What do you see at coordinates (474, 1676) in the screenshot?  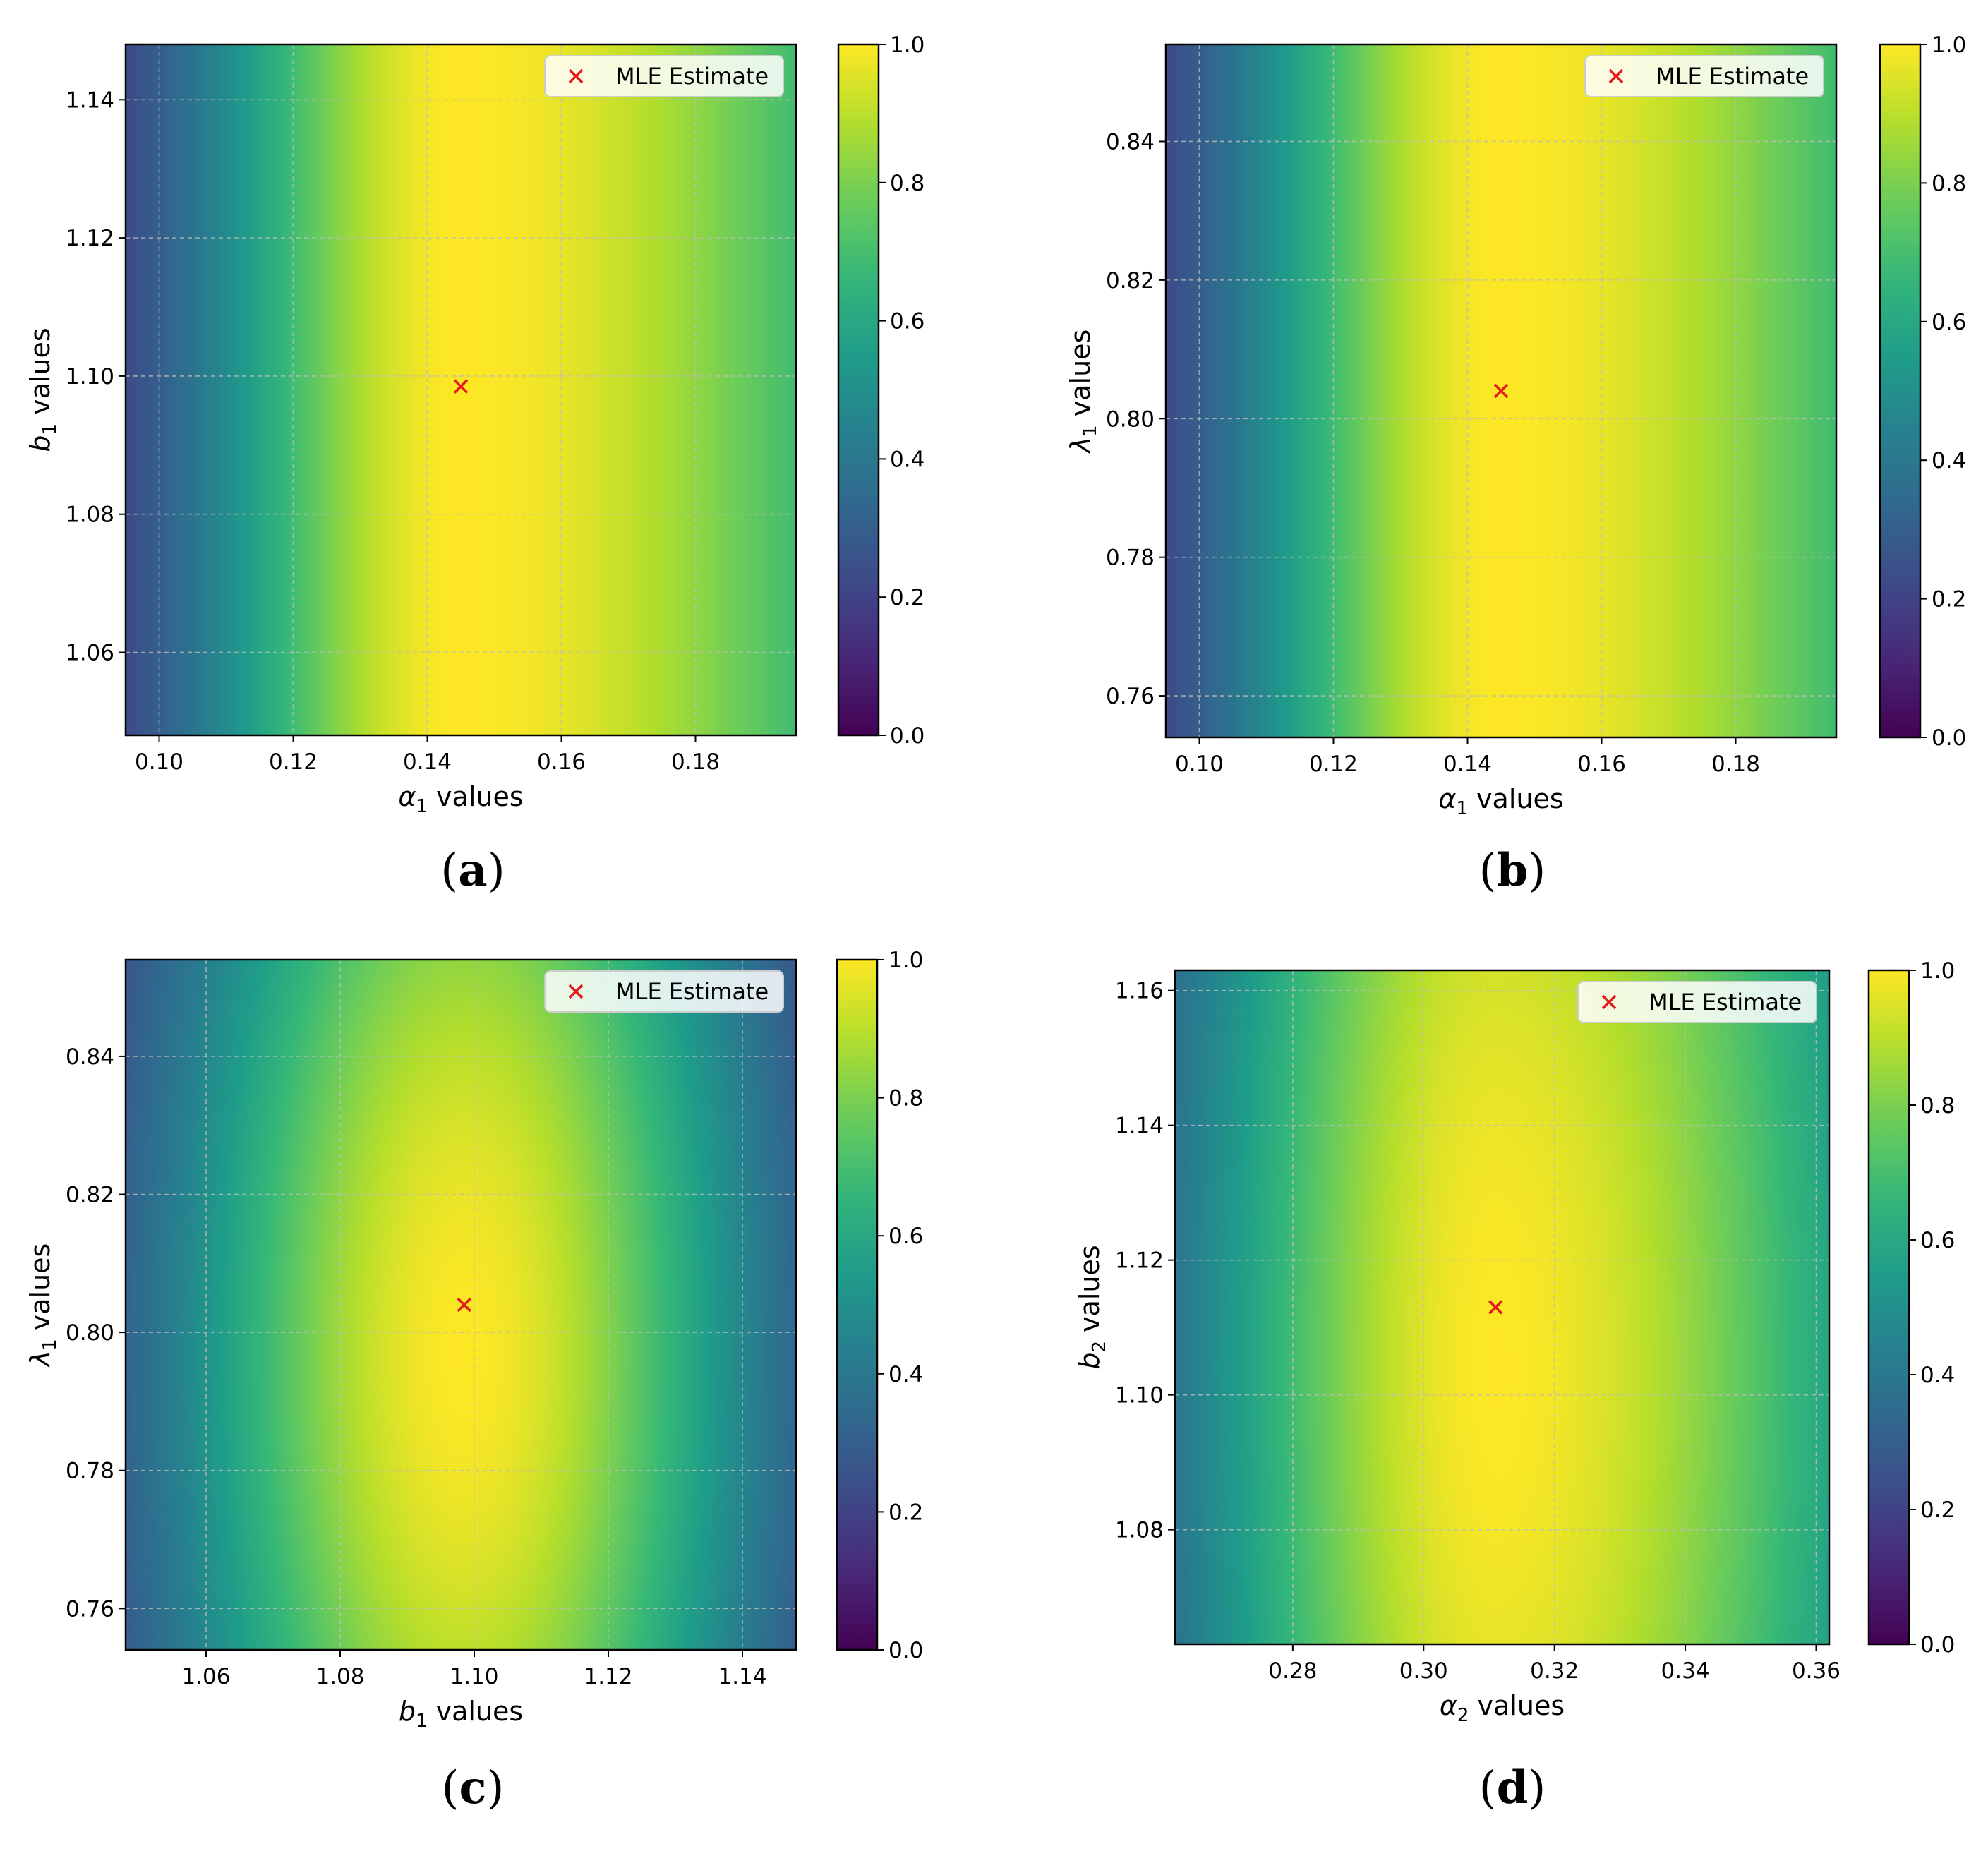 I see `x-tick-label: 1.10` at bounding box center [474, 1676].